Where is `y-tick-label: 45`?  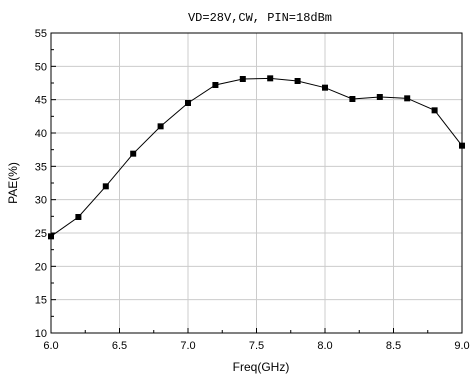 y-tick-label: 45 is located at coordinates (41, 101).